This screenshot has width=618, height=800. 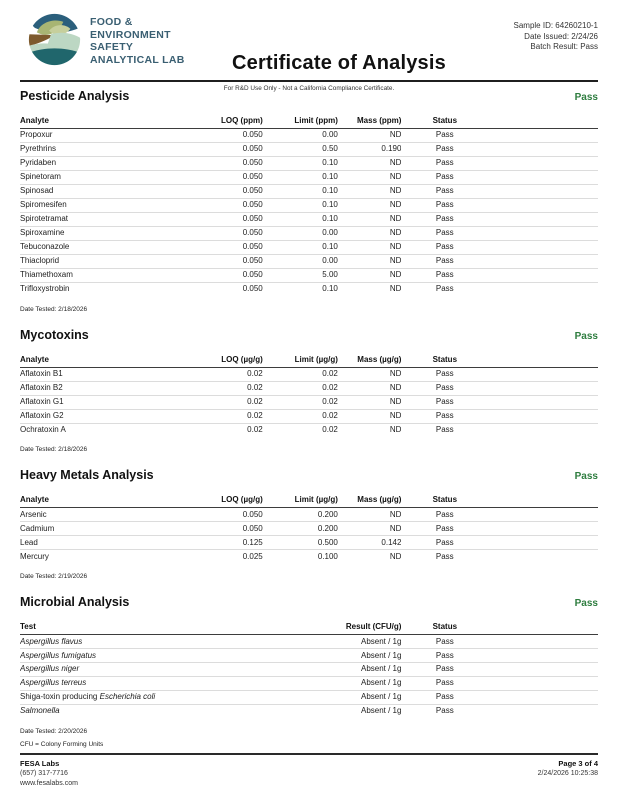 What do you see at coordinates (309, 543) in the screenshot?
I see `table-row: Lead 0.125 0.500 0.142 Pass` at bounding box center [309, 543].